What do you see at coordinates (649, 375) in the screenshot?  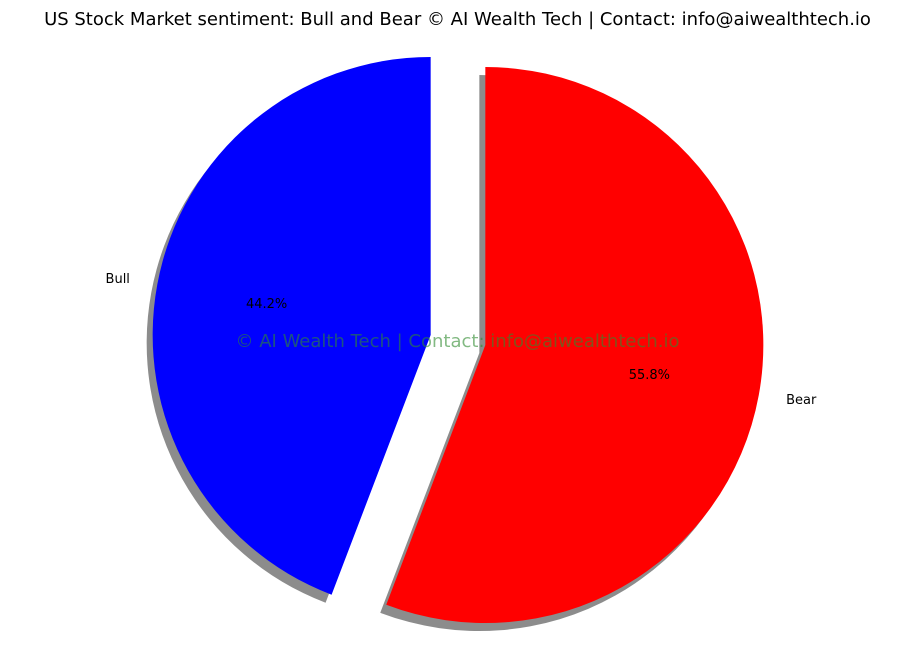 I see `bear-percent-label: 55.8%` at bounding box center [649, 375].